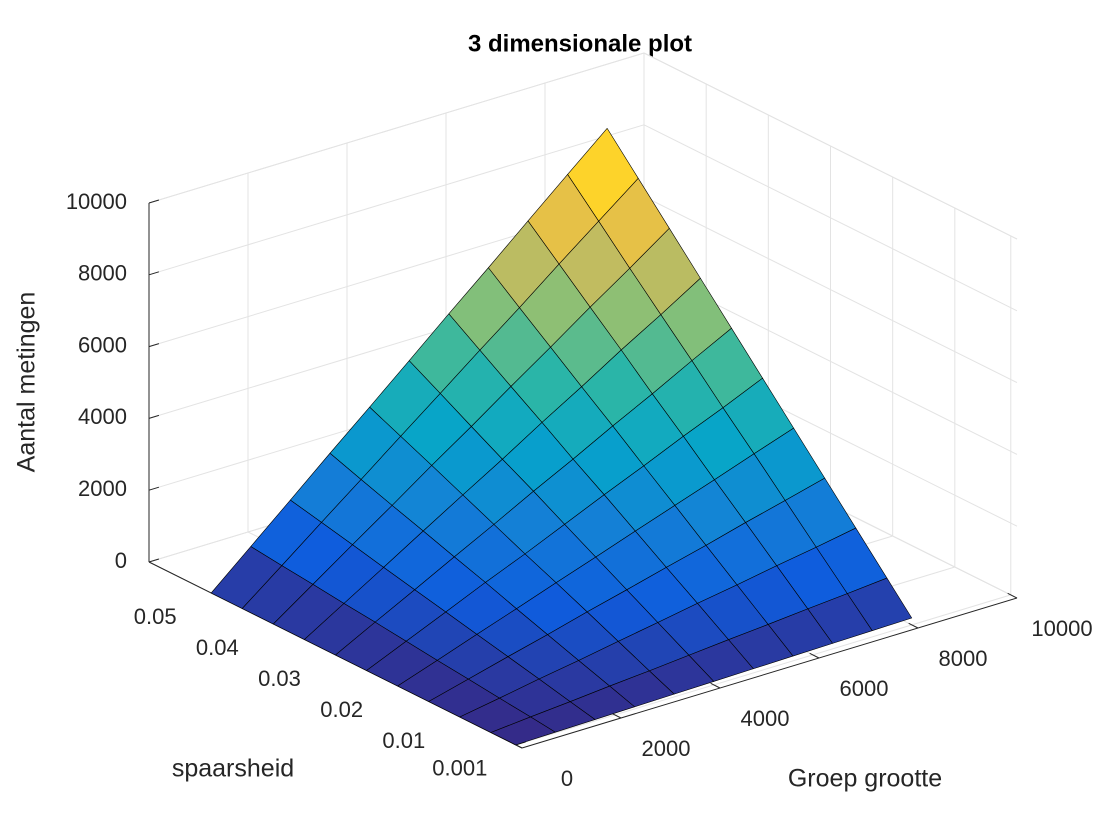 The width and height of the screenshot is (1120, 840). Describe the element at coordinates (217, 647) in the screenshot. I see `y-tick-label: 0.04` at that location.